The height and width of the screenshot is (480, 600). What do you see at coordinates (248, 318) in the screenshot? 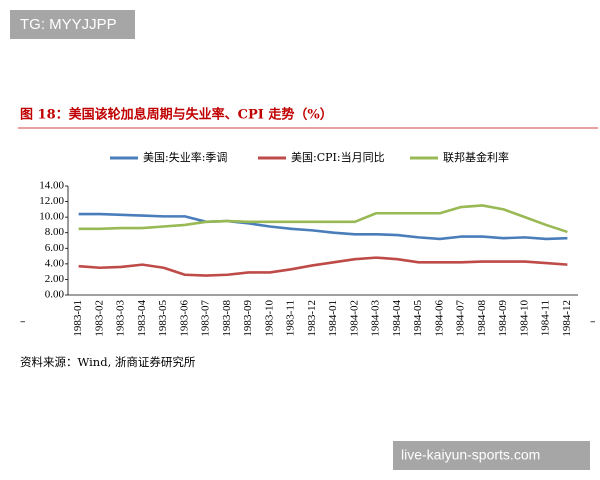
I see `x-tick-label: 1983-09` at bounding box center [248, 318].